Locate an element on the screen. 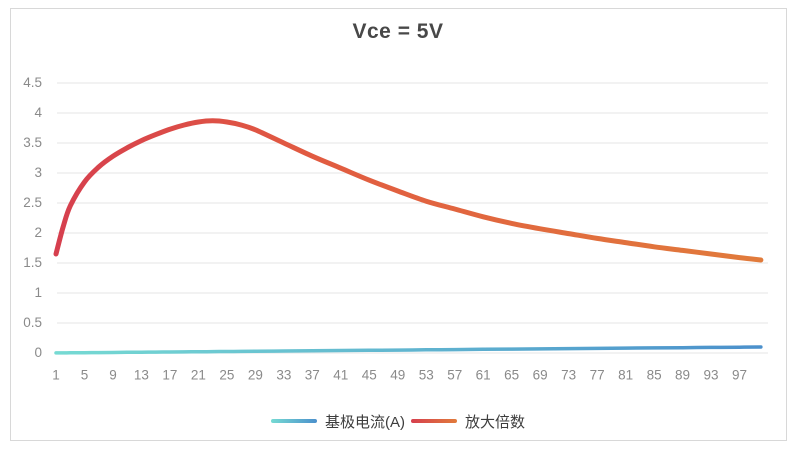  x-tick-label: 17 is located at coordinates (169, 375).